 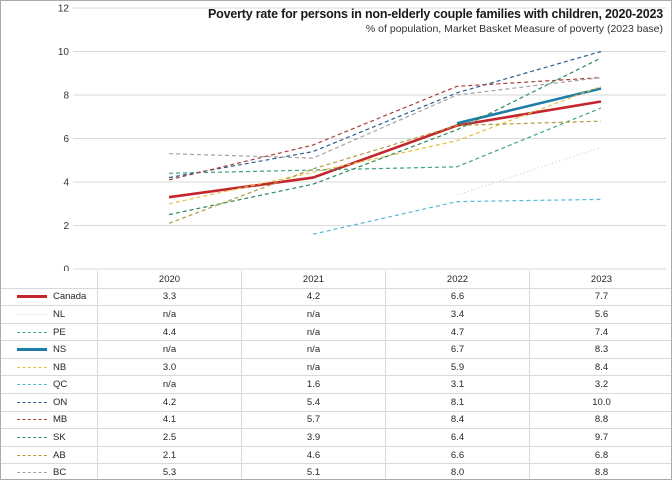 What do you see at coordinates (313, 420) in the screenshot?
I see `data-cell: 5.7` at bounding box center [313, 420].